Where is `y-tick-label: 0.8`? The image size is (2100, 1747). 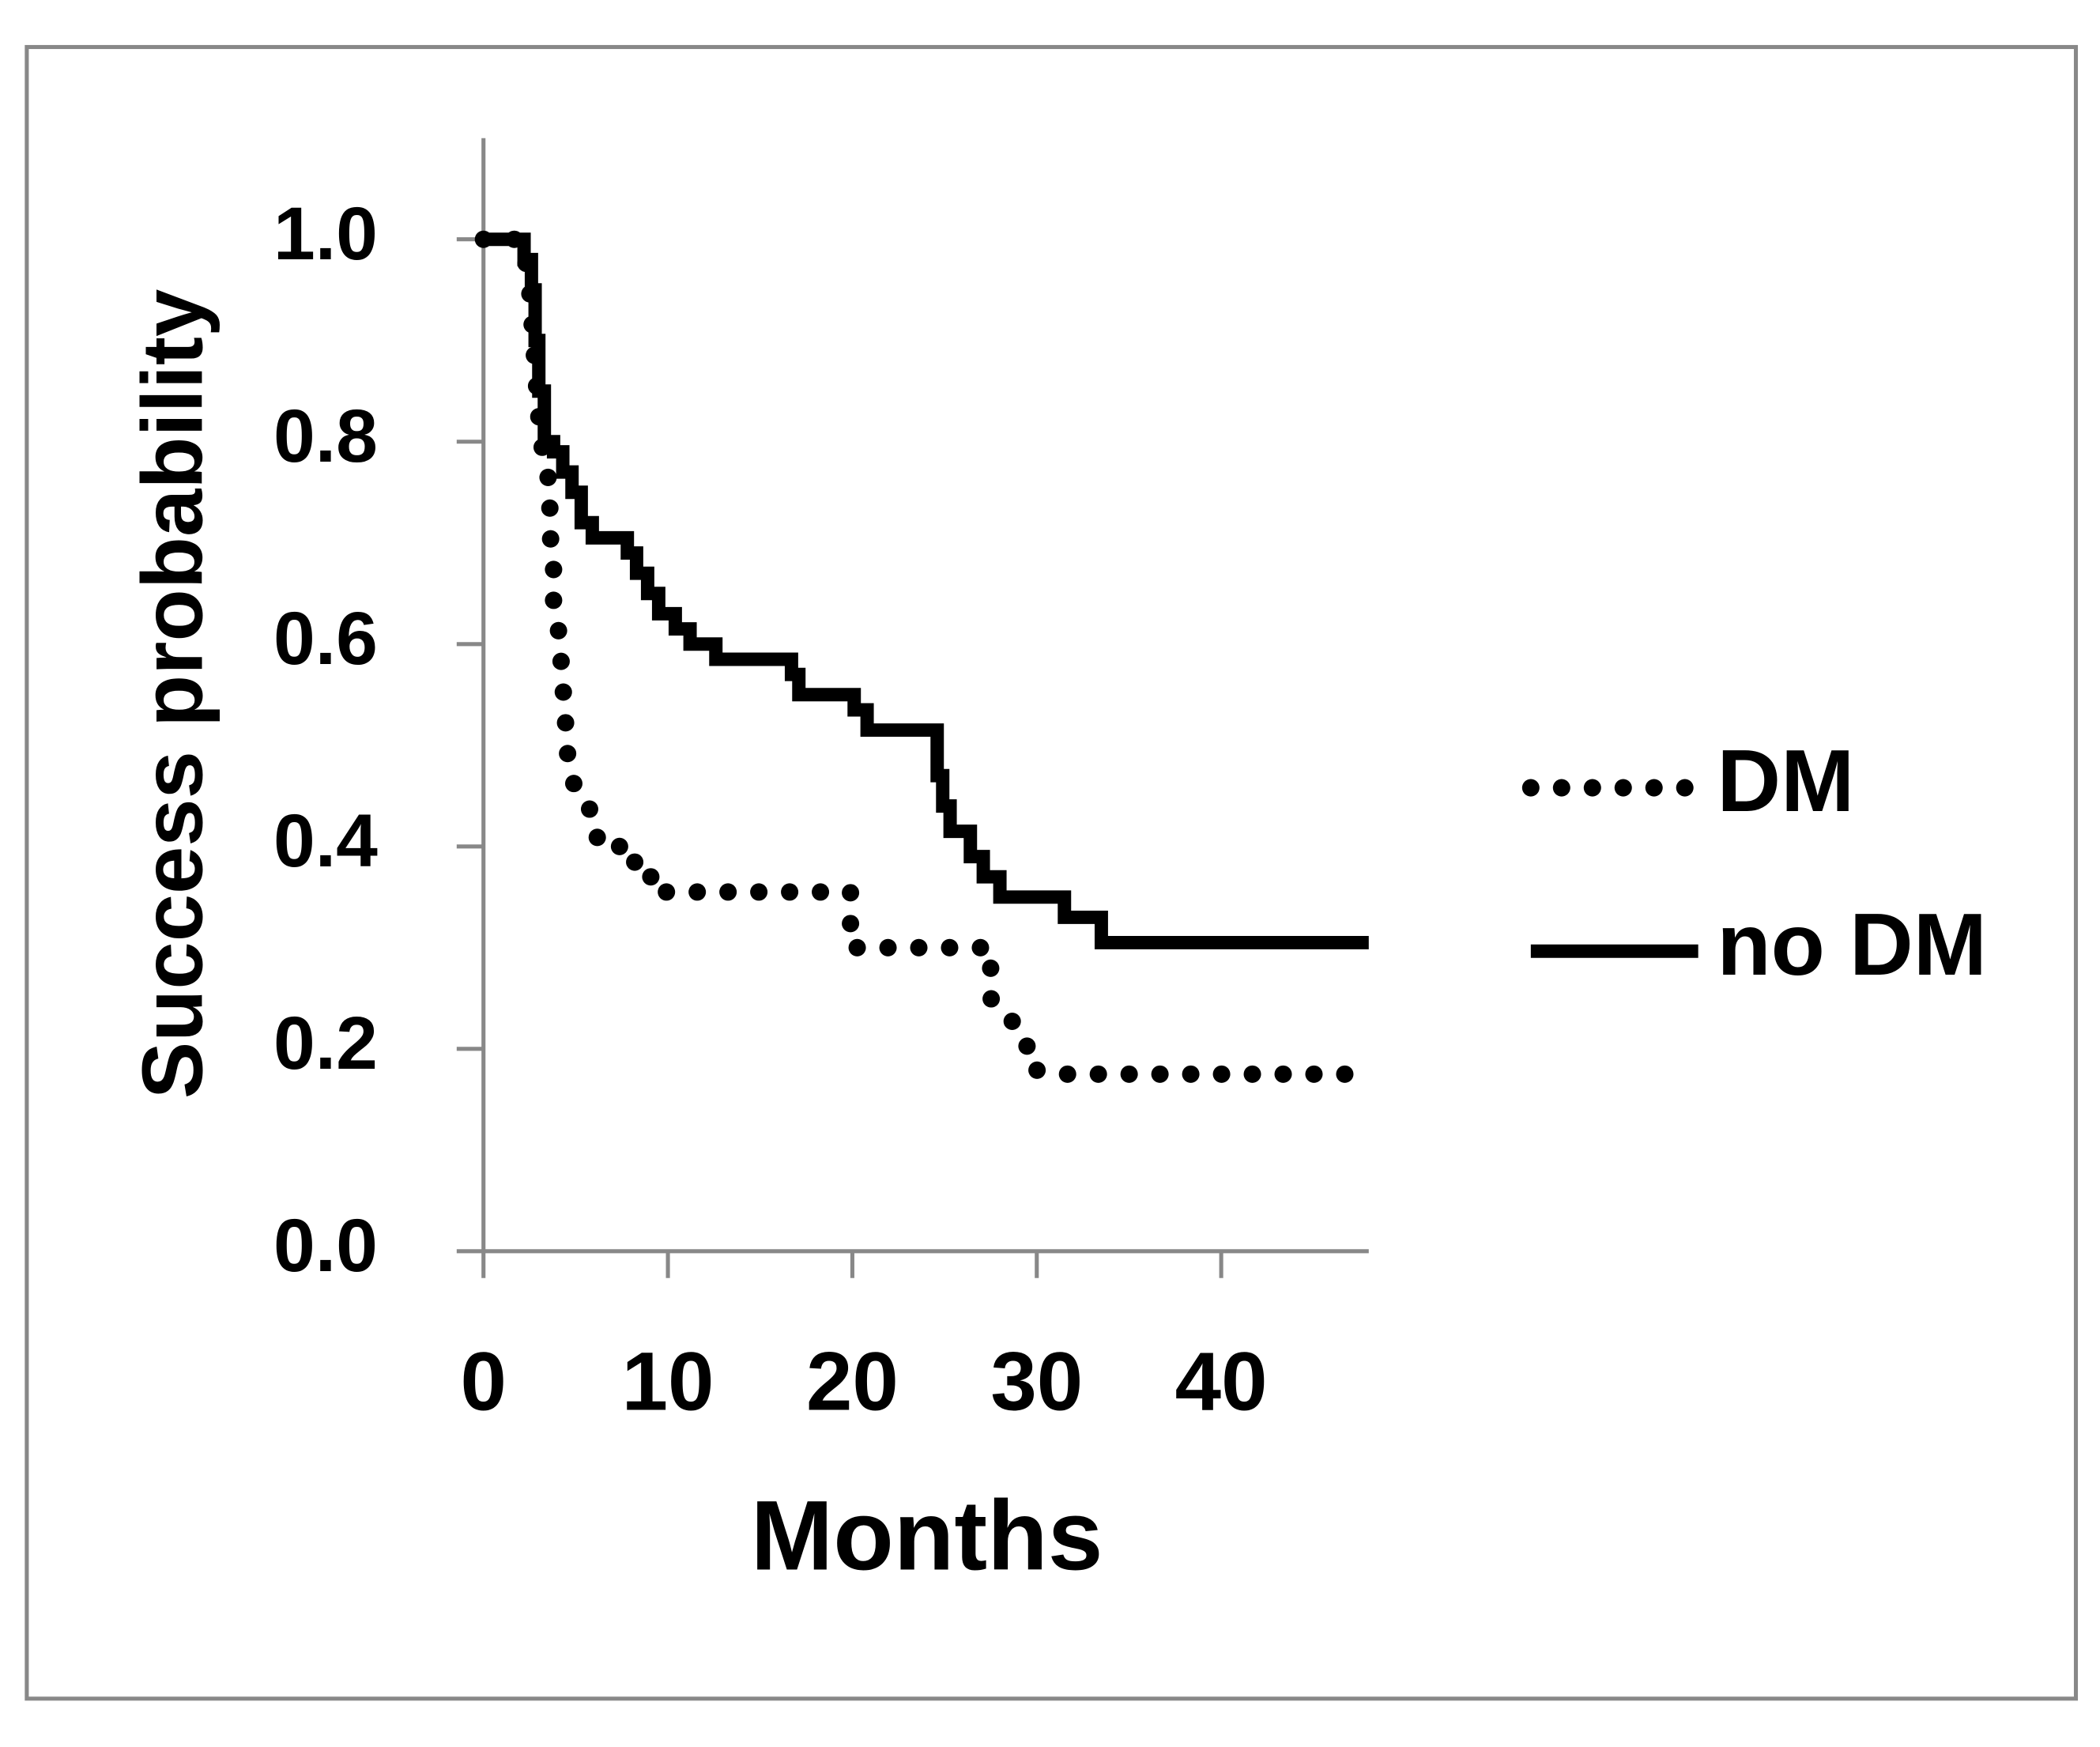
y-tick-label: 0.8 is located at coordinates (326, 436).